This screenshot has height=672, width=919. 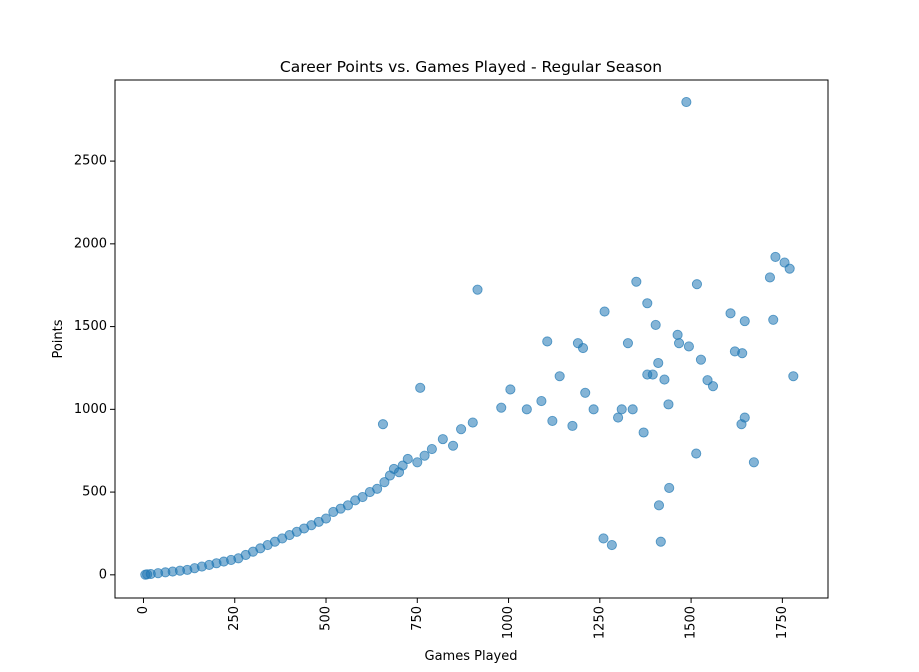 What do you see at coordinates (58, 338) in the screenshot?
I see `y-axis-title: Points` at bounding box center [58, 338].